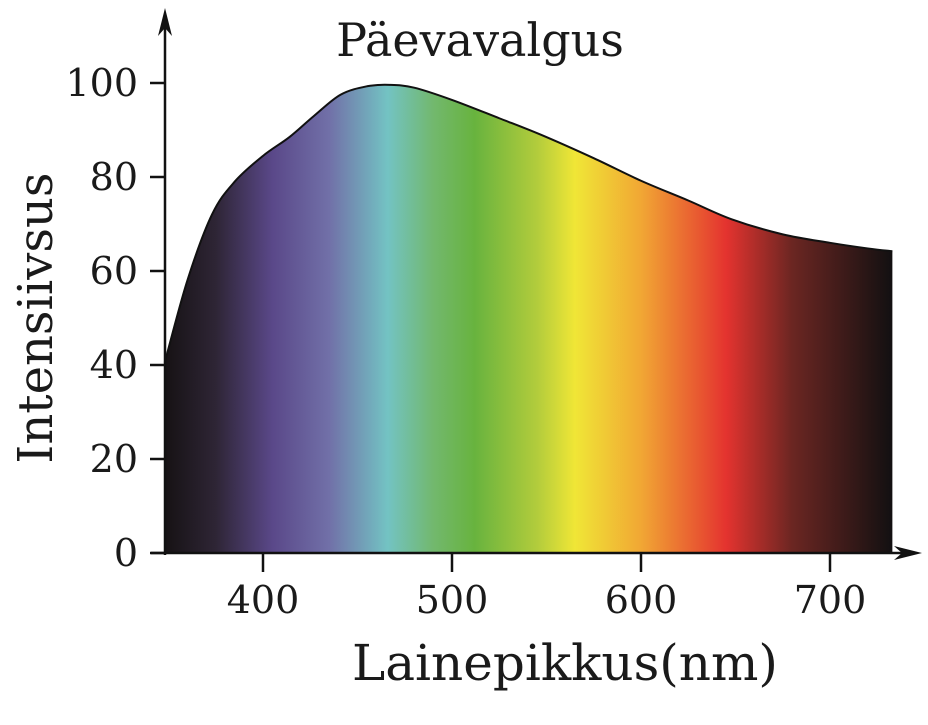  Describe the element at coordinates (114, 459) in the screenshot. I see `y-tick-label: 20` at that location.